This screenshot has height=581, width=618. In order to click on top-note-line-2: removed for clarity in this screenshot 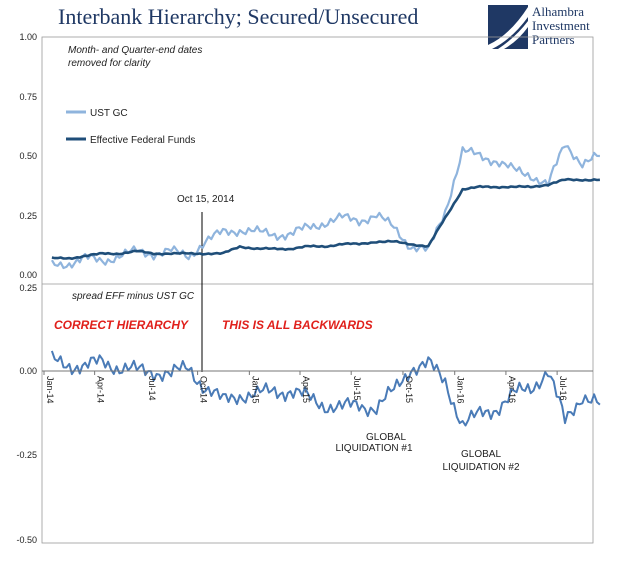, I will do `click(109, 63)`.